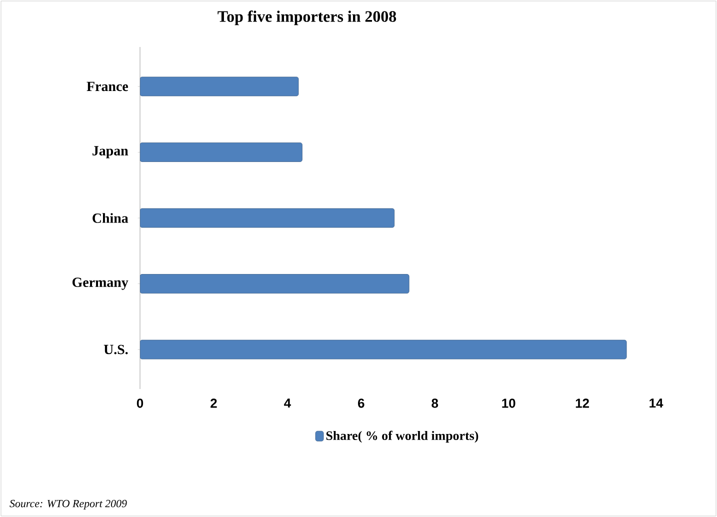 The width and height of the screenshot is (717, 517). I want to click on chart-title: Top five importers in 2008, so click(307, 18).